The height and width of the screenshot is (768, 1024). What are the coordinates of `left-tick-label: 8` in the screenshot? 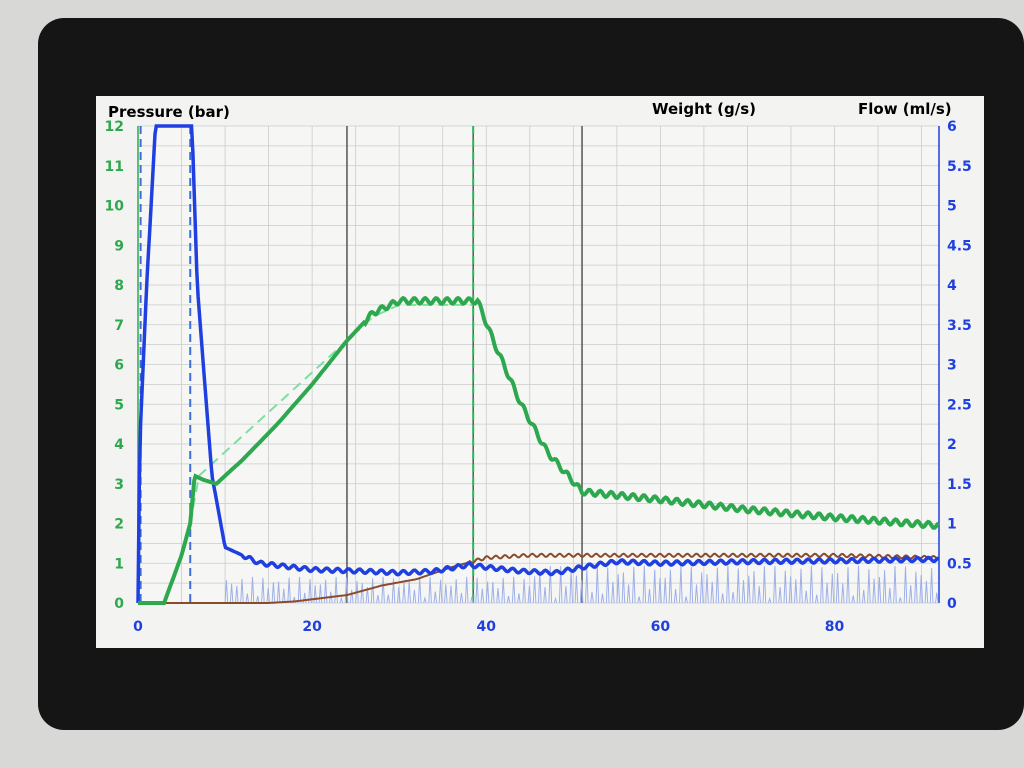 It's located at (119, 286).